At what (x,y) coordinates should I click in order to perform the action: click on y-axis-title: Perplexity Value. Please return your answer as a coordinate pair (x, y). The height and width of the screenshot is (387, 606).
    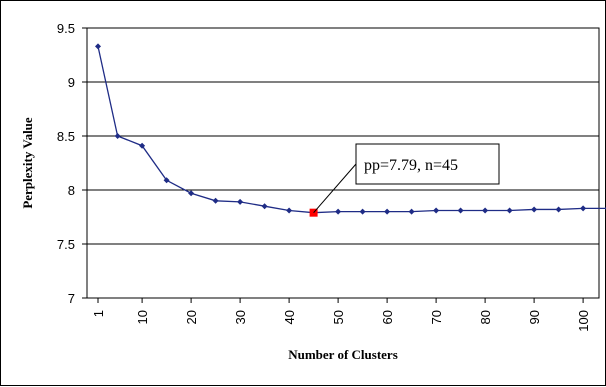
    Looking at the image, I should click on (27, 163).